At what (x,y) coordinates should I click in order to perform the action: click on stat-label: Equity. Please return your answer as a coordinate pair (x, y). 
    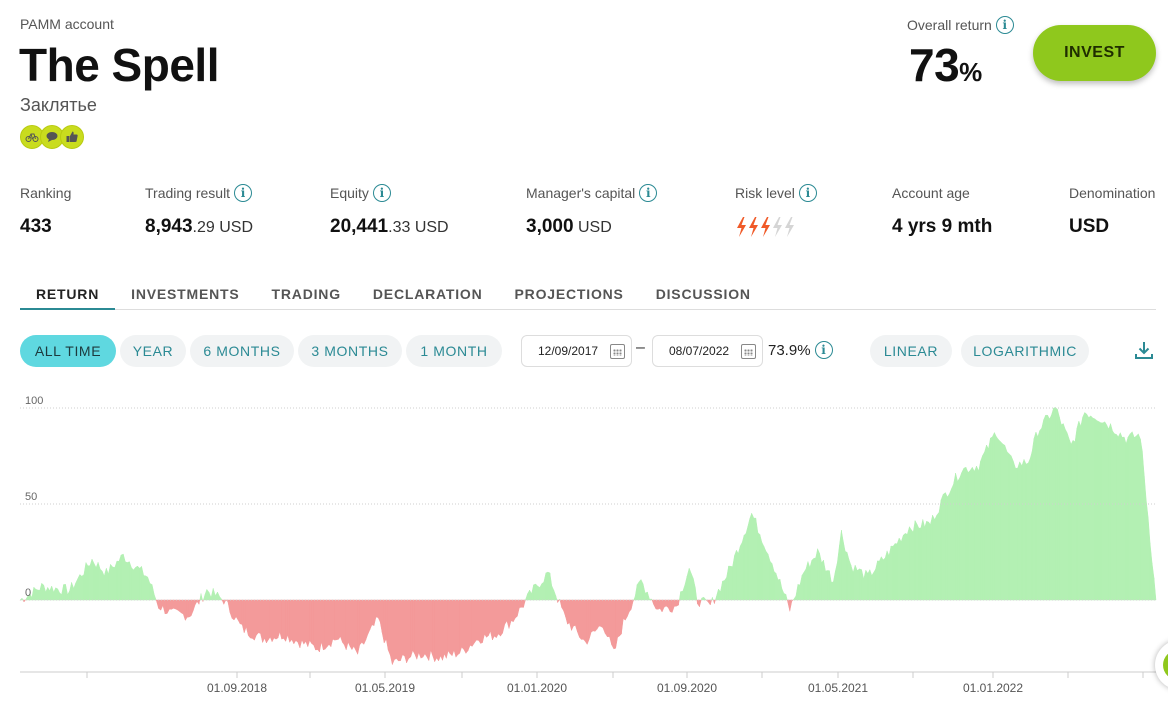
    Looking at the image, I should click on (349, 193).